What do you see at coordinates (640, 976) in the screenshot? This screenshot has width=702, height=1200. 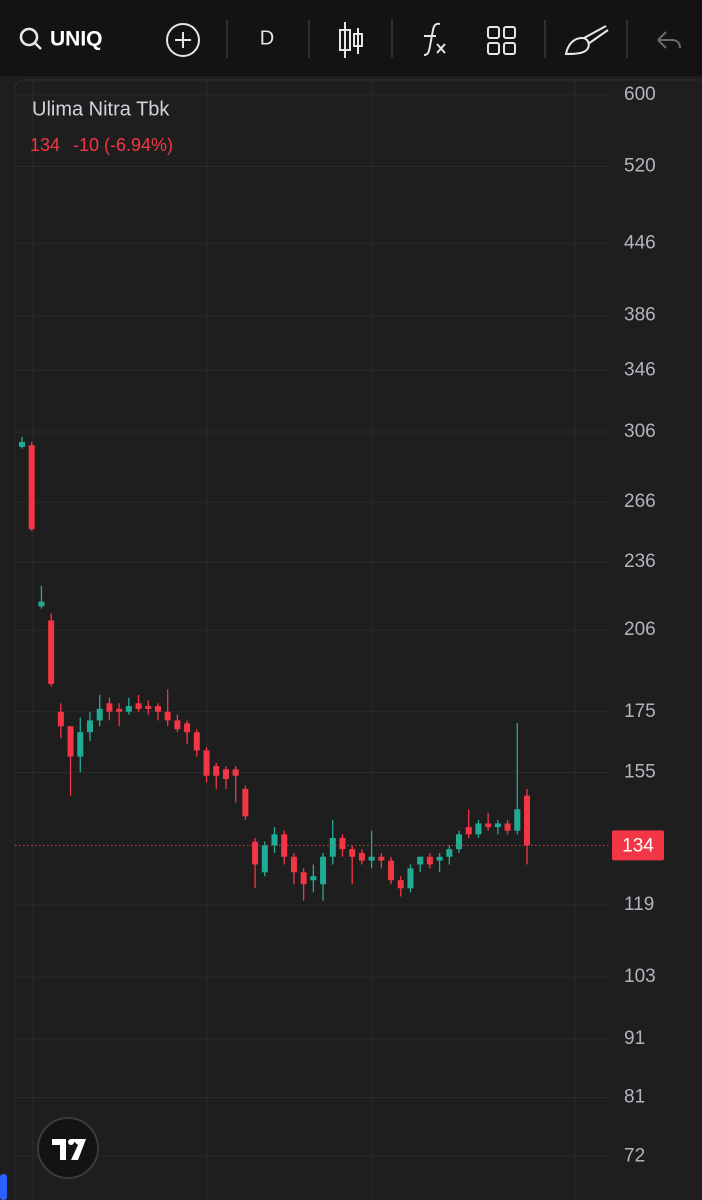 I see `y-tick-label: 103` at bounding box center [640, 976].